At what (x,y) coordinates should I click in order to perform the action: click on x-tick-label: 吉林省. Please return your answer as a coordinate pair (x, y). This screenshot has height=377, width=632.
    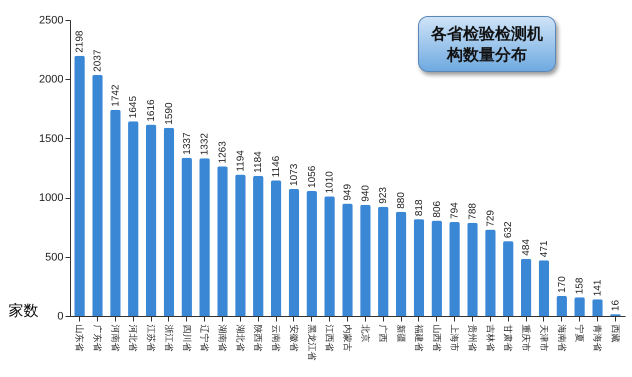
    Looking at the image, I should click on (490, 338).